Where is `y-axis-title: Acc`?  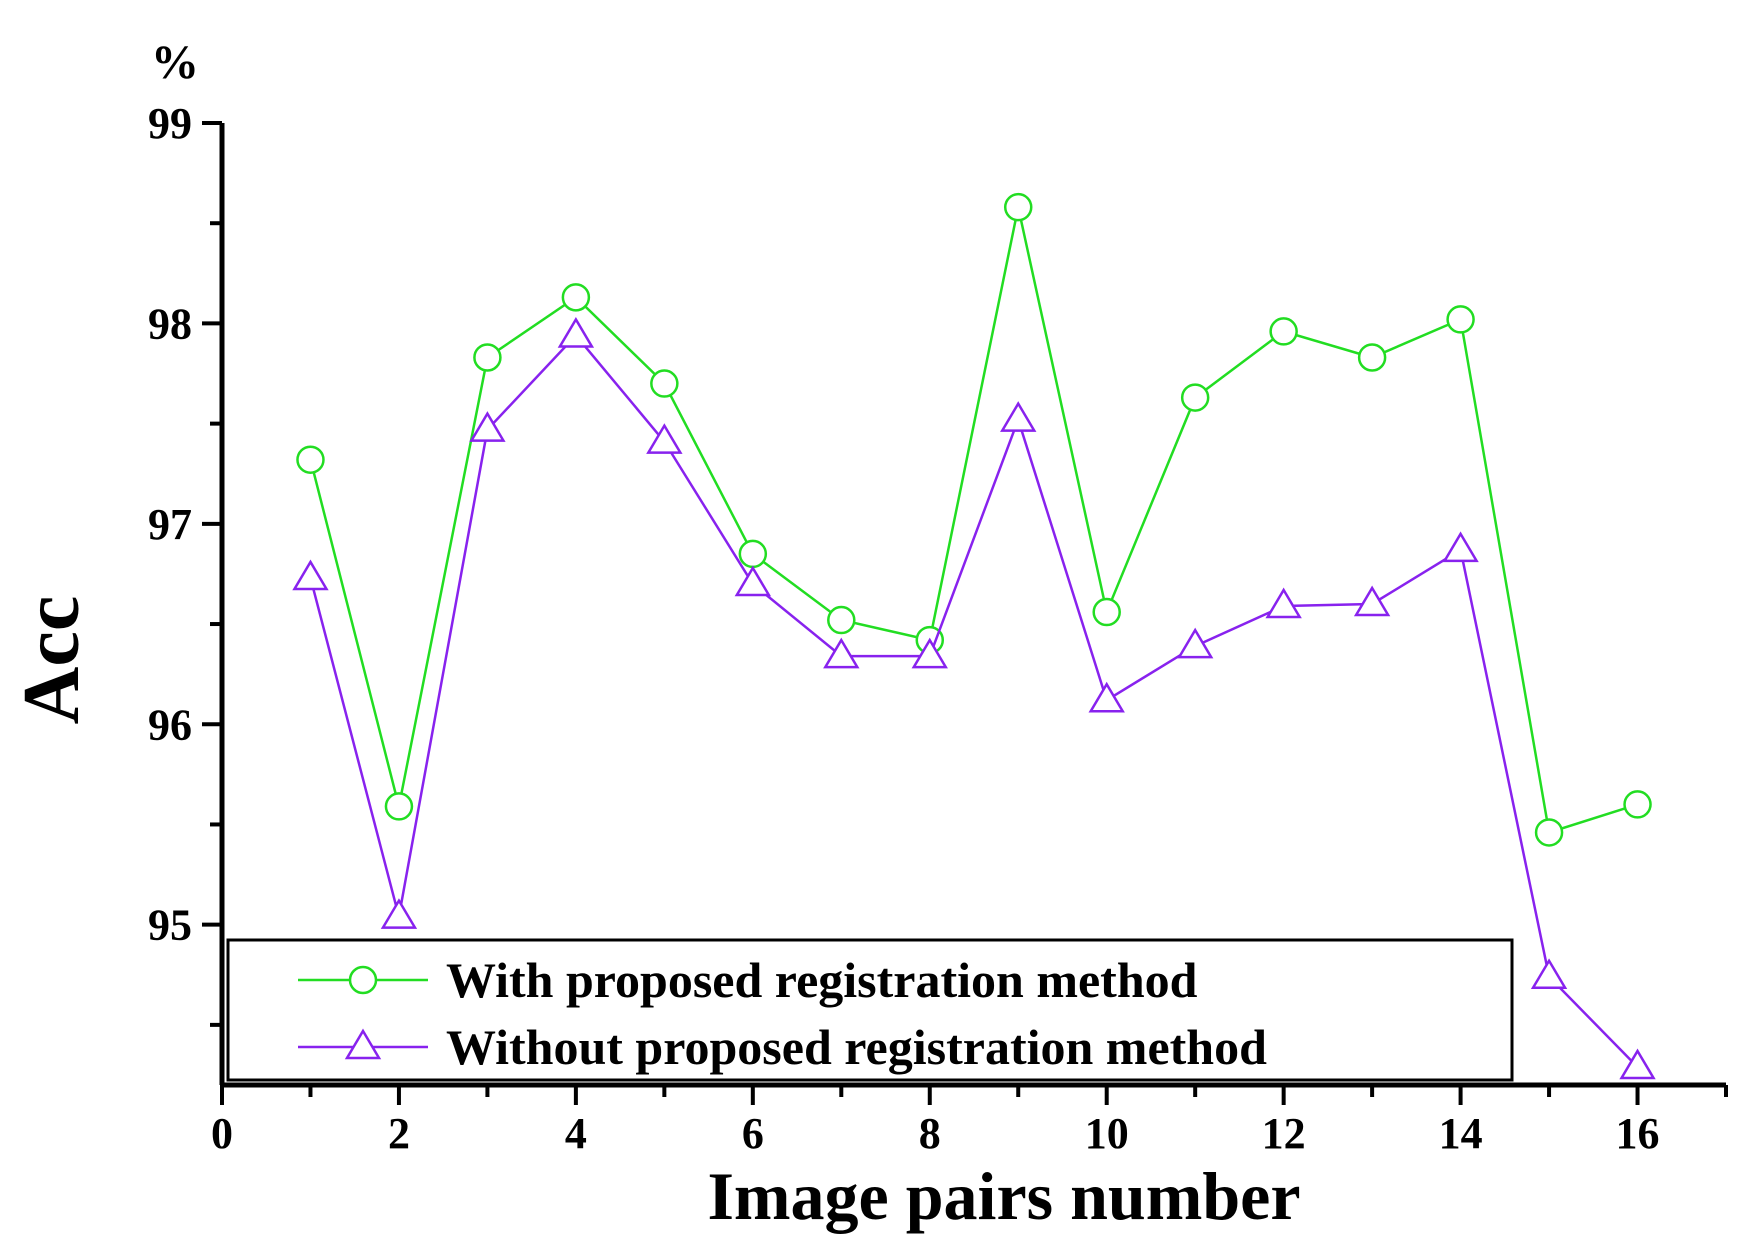 y-axis-title: Acc is located at coordinates (52, 660).